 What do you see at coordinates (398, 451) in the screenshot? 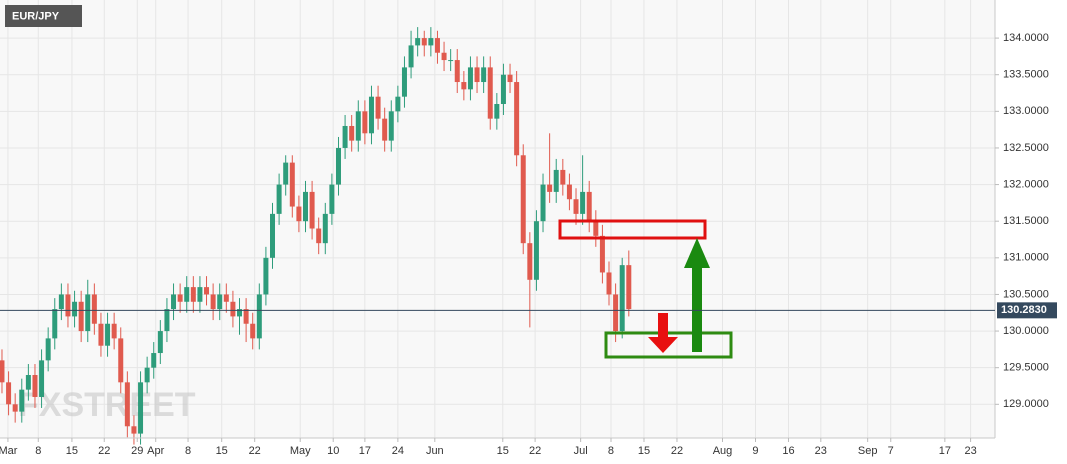
I see `x-tick-label: 24` at bounding box center [398, 451].